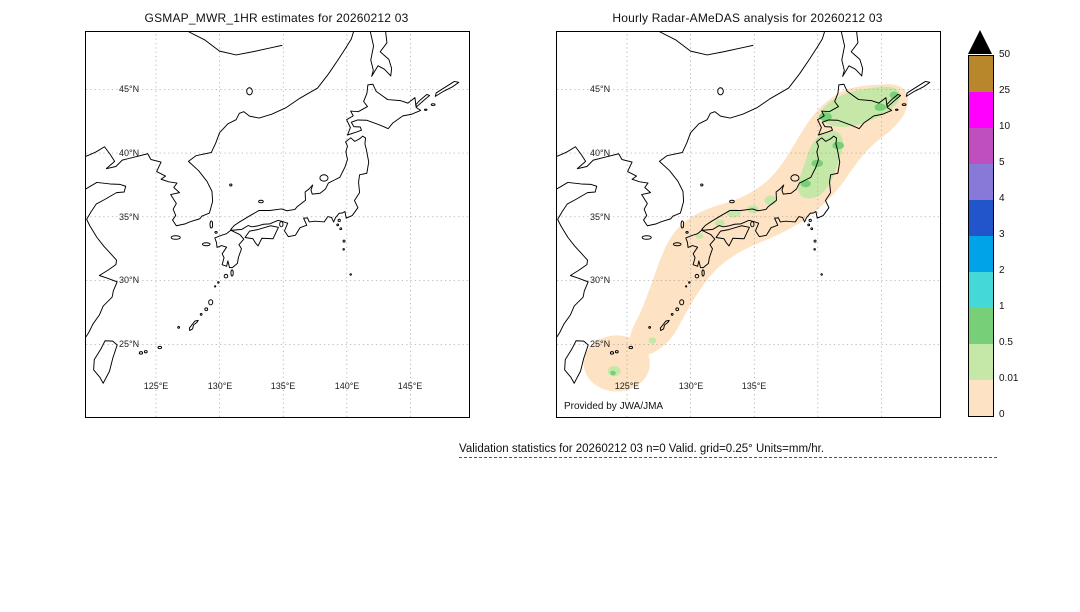 This screenshot has height=612, width=1080. What do you see at coordinates (1002, 234) in the screenshot?
I see `colorbar-tick-label: 3` at bounding box center [1002, 234].